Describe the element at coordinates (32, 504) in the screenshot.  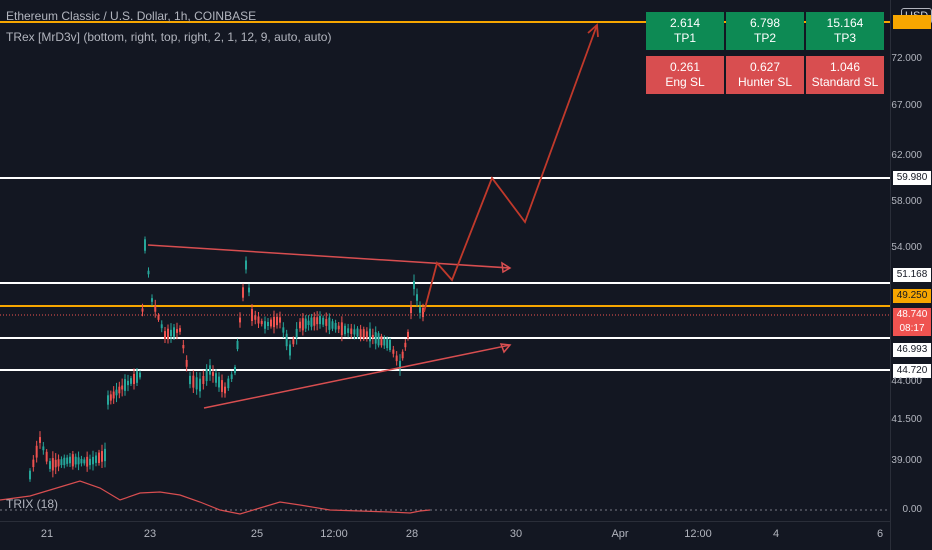
I see `trix-legend: TRIX (18)` at that location.